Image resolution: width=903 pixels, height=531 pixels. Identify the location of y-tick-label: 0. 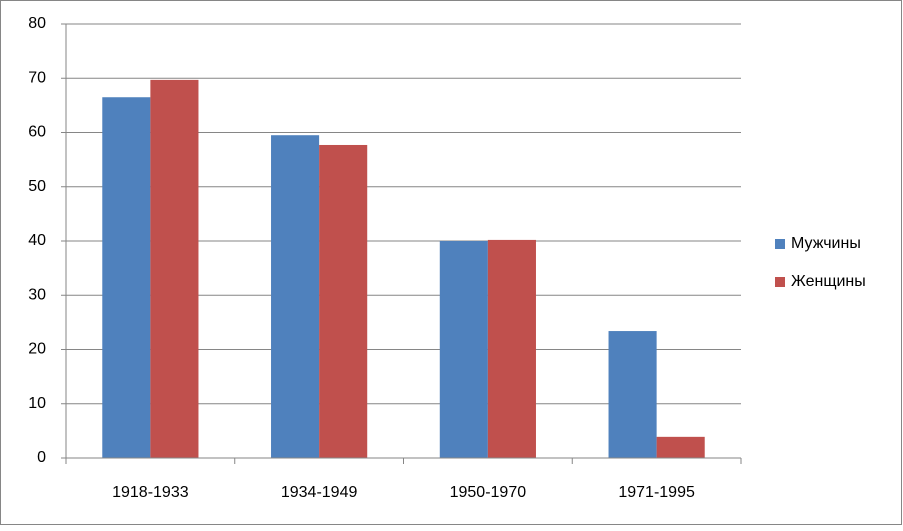
(41, 457).